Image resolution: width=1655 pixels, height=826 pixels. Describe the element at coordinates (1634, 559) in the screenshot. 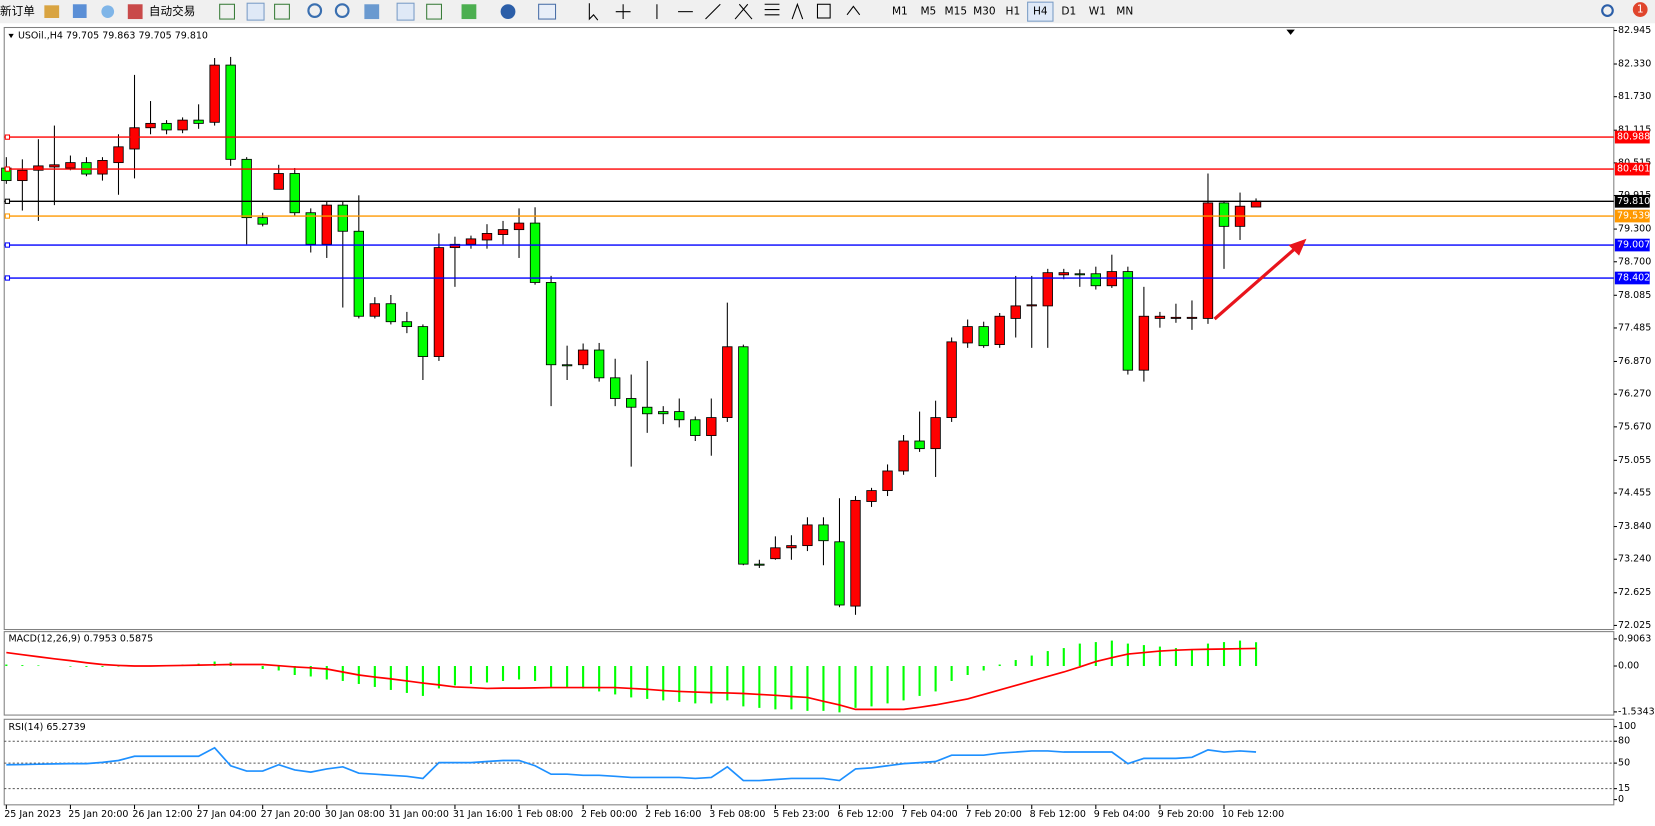

I see `y-tick-label: 73.240` at that location.